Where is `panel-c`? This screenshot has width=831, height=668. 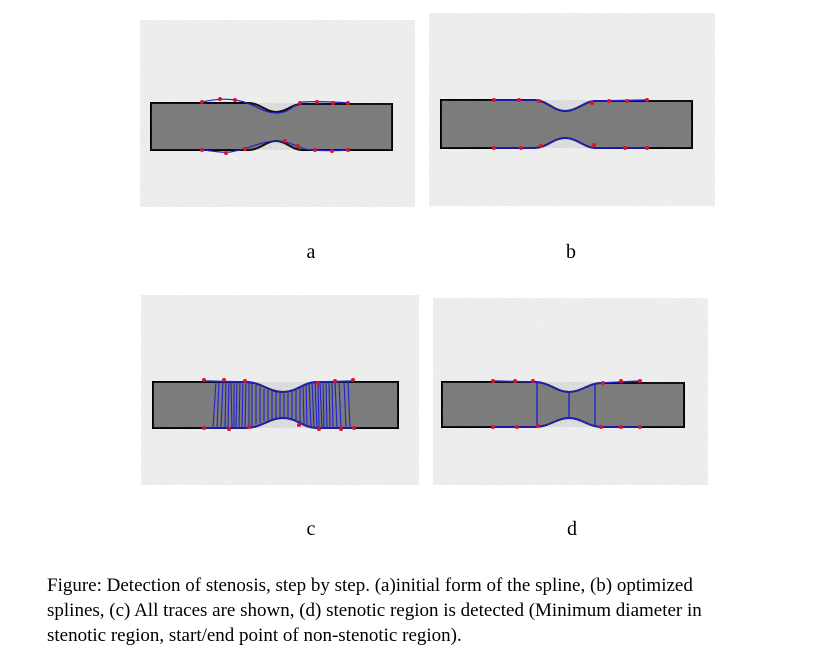
panel-c is located at coordinates (280, 390).